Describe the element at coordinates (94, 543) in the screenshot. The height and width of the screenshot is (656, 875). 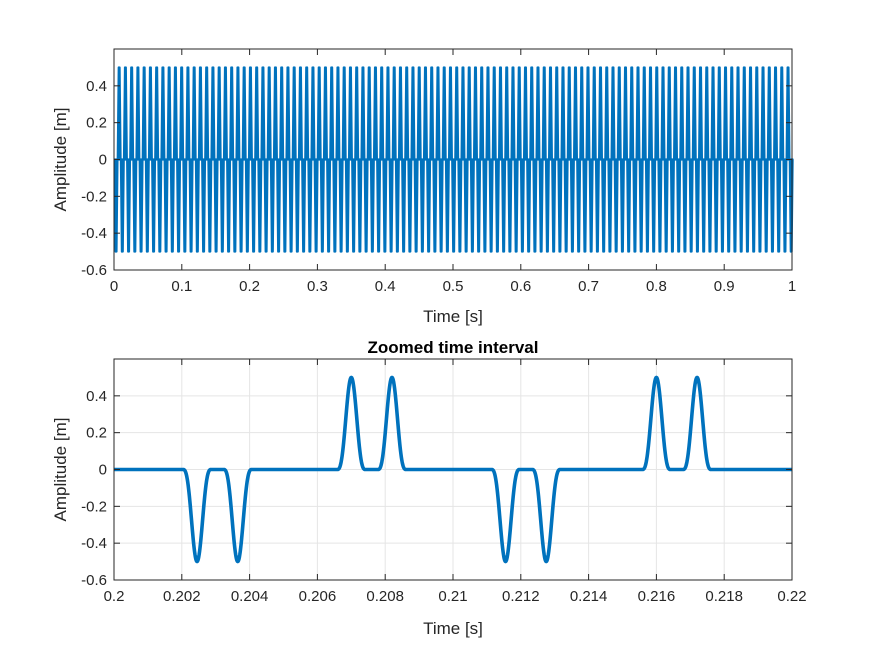
I see `bottom-y-tick-label: -0.4` at that location.